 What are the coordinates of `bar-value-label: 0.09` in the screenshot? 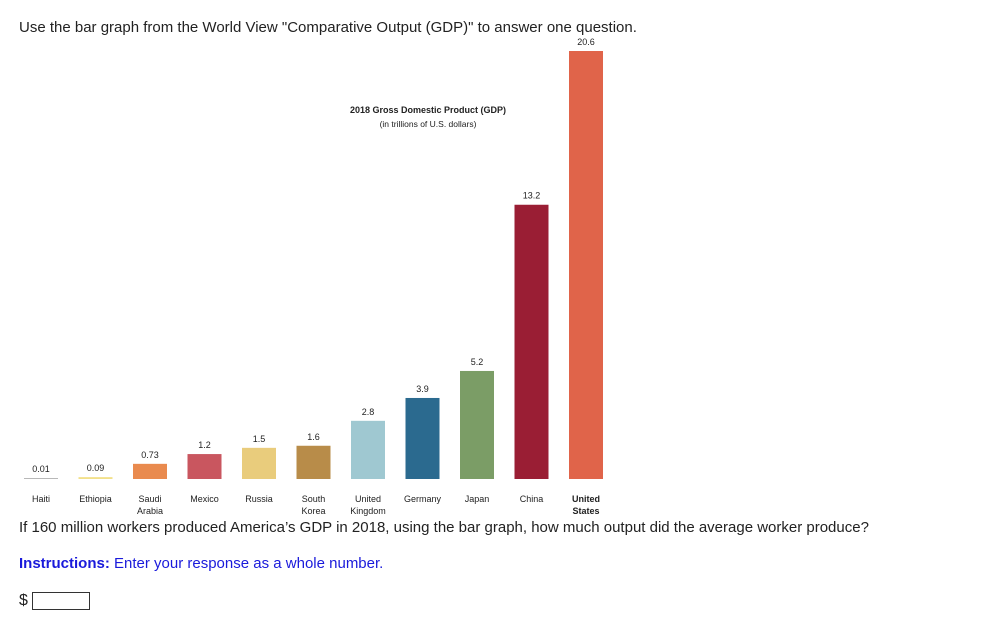 It's located at (96, 468).